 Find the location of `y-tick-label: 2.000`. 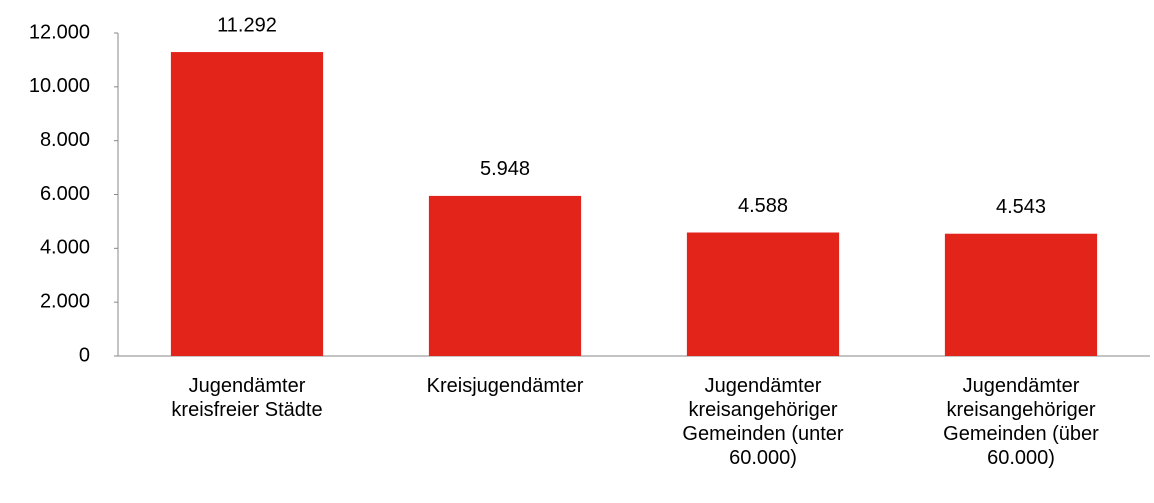

y-tick-label: 2.000 is located at coordinates (65, 301).